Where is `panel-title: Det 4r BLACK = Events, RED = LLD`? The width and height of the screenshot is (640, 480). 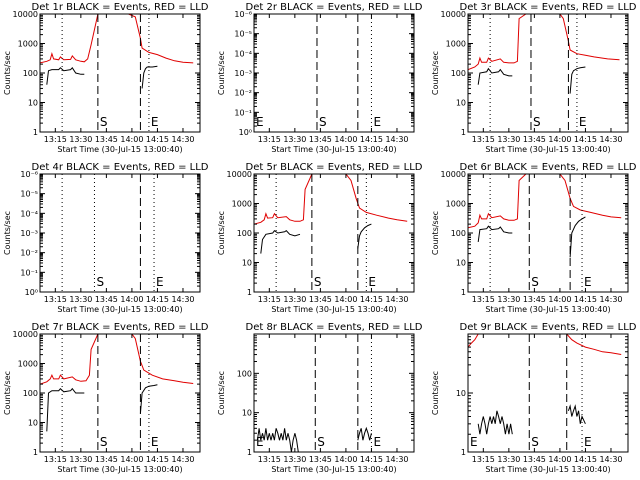
panel-title: Det 4r BLACK = Events, RED = LLD is located at coordinates (120, 167).